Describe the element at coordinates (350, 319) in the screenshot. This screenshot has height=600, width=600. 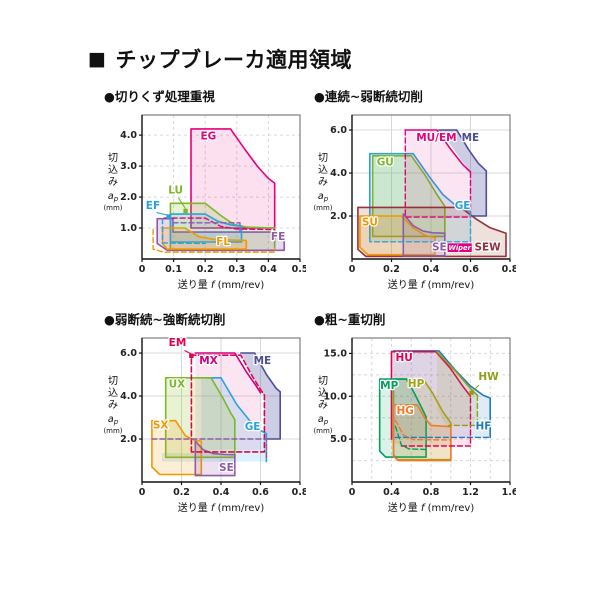
I see `chart-subtitle: ●粗~重切削` at that location.